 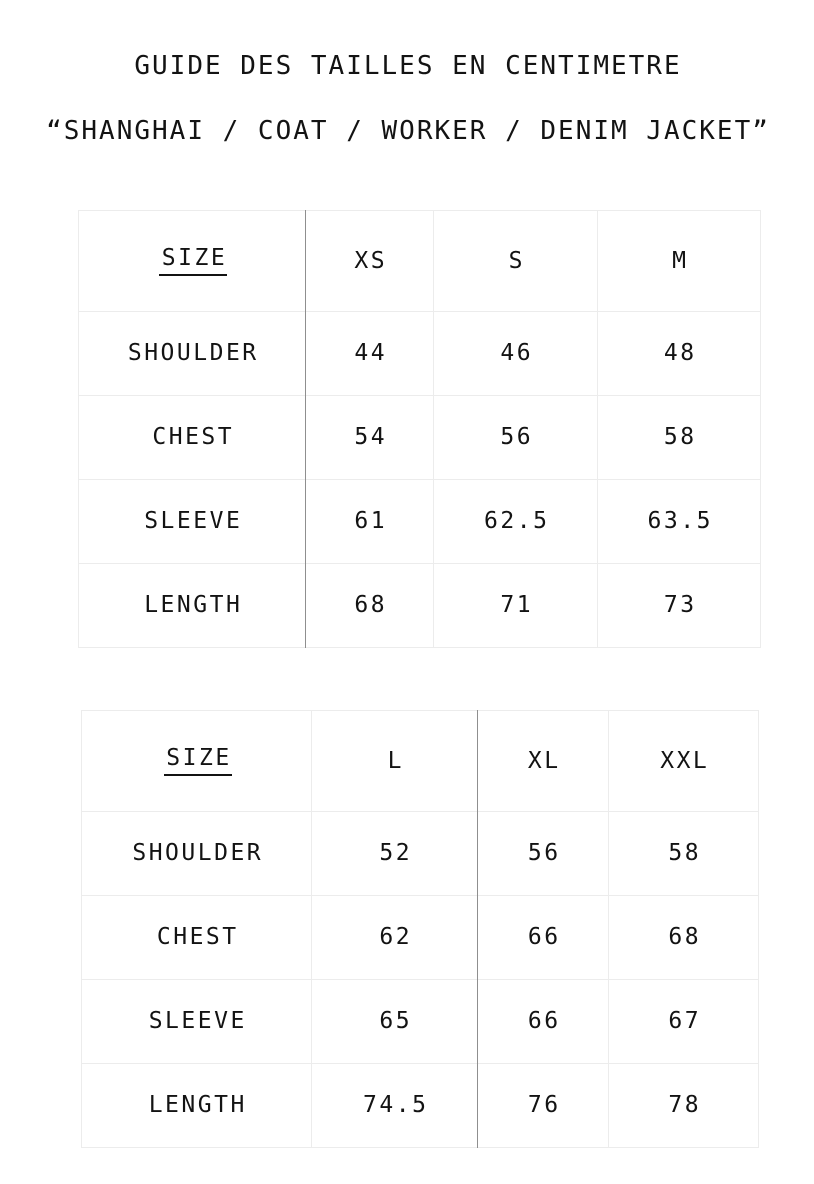 What do you see at coordinates (394, 1021) in the screenshot?
I see `cell-value: 65` at bounding box center [394, 1021].